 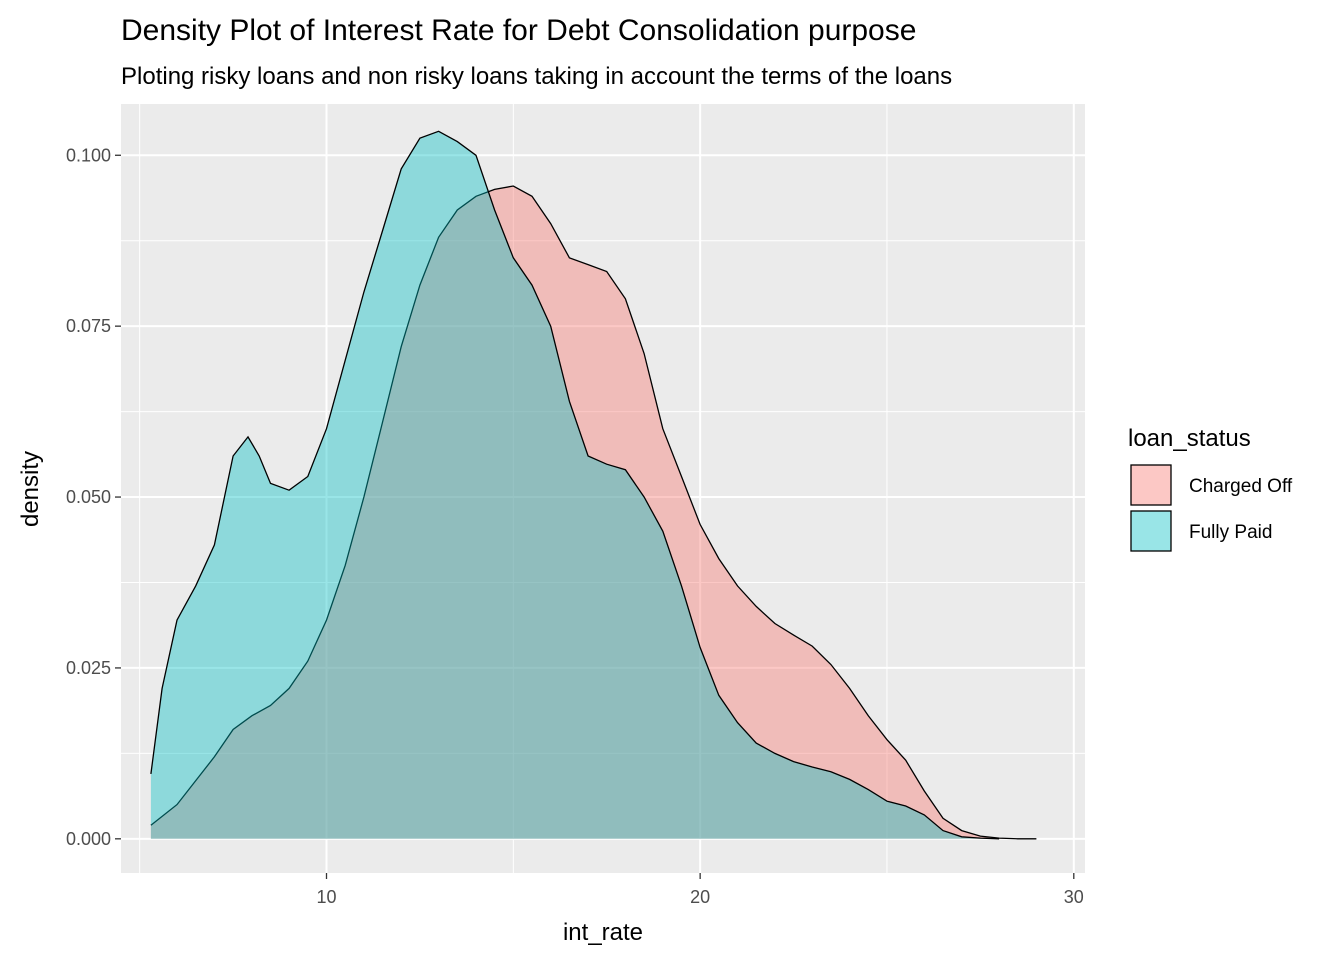 I want to click on legend-swatch-fully-paid, so click(x=1151, y=531).